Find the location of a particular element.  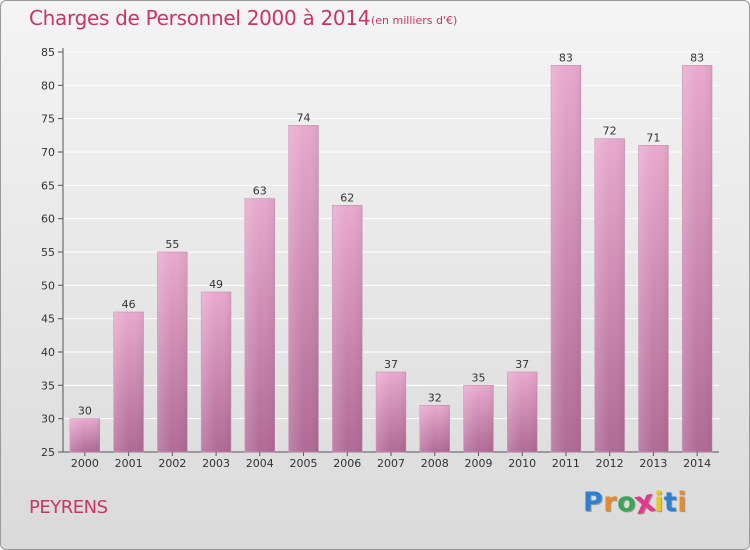

x-tick-label-2006: 2006 is located at coordinates (347, 463).